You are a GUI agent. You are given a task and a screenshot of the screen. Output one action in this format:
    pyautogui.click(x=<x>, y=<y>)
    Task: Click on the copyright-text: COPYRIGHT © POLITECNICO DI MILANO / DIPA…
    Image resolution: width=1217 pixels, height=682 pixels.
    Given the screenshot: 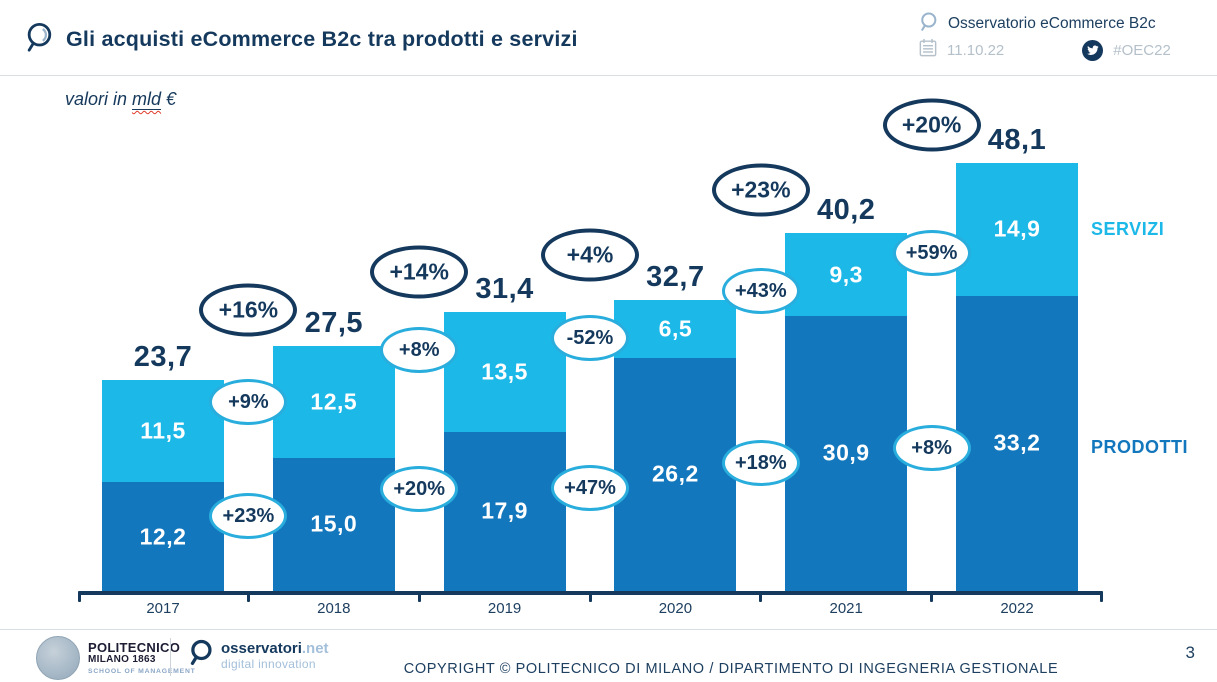 What is the action you would take?
    pyautogui.click(x=731, y=669)
    